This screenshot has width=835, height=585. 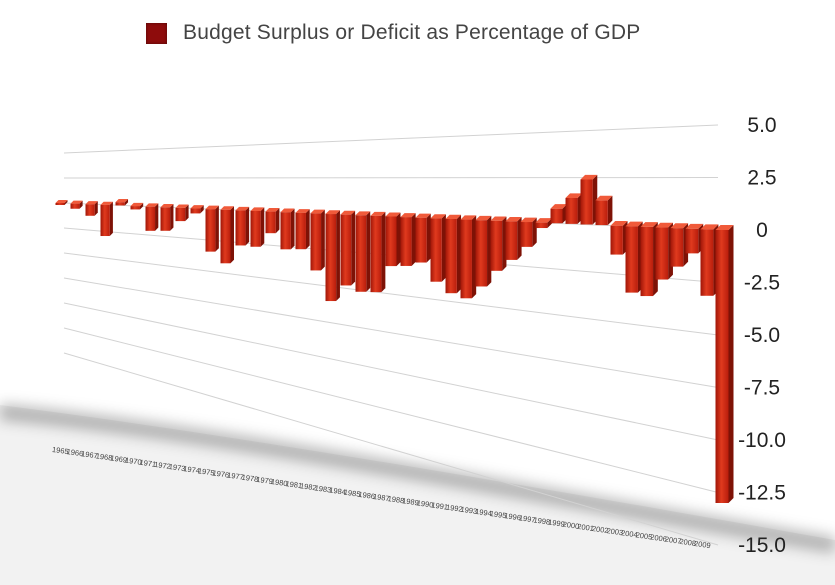 What do you see at coordinates (659, 537) in the screenshot?
I see `x-tick-label: 2006` at bounding box center [659, 537].